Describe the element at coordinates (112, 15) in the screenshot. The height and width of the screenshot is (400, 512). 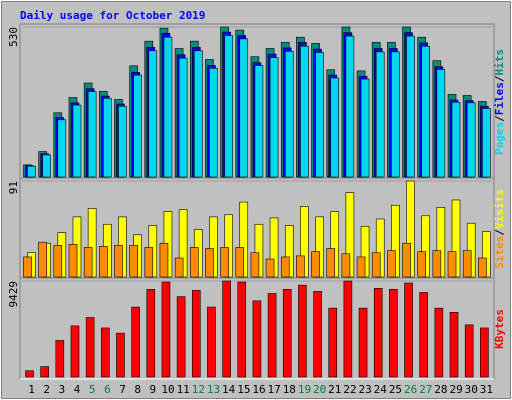
I see `chart-title: Daily usage for October 2019` at that location.